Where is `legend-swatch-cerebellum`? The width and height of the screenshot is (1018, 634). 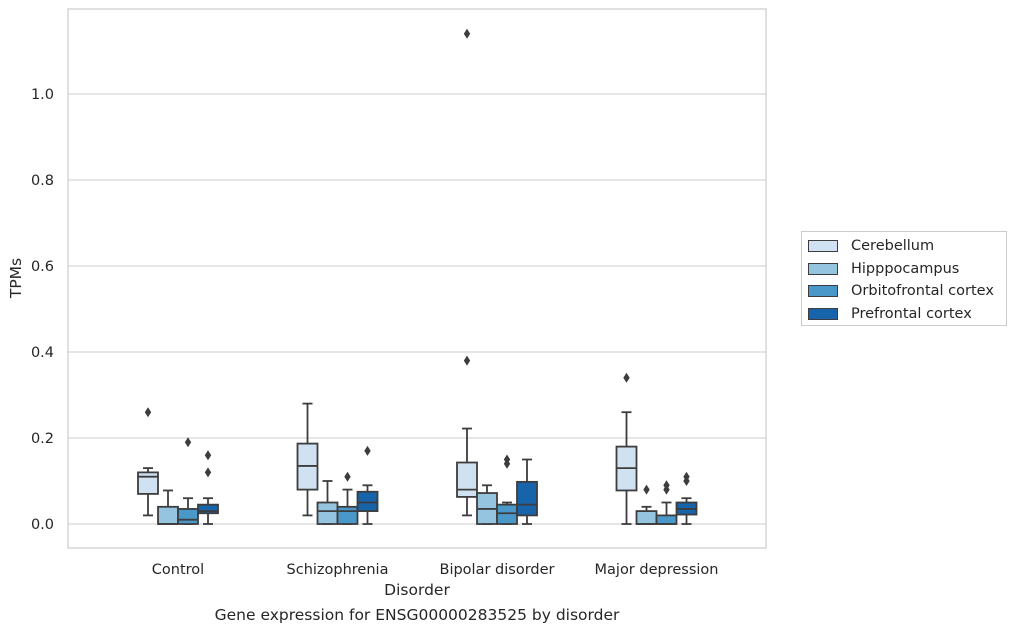
legend-swatch-cerebellum is located at coordinates (823, 246).